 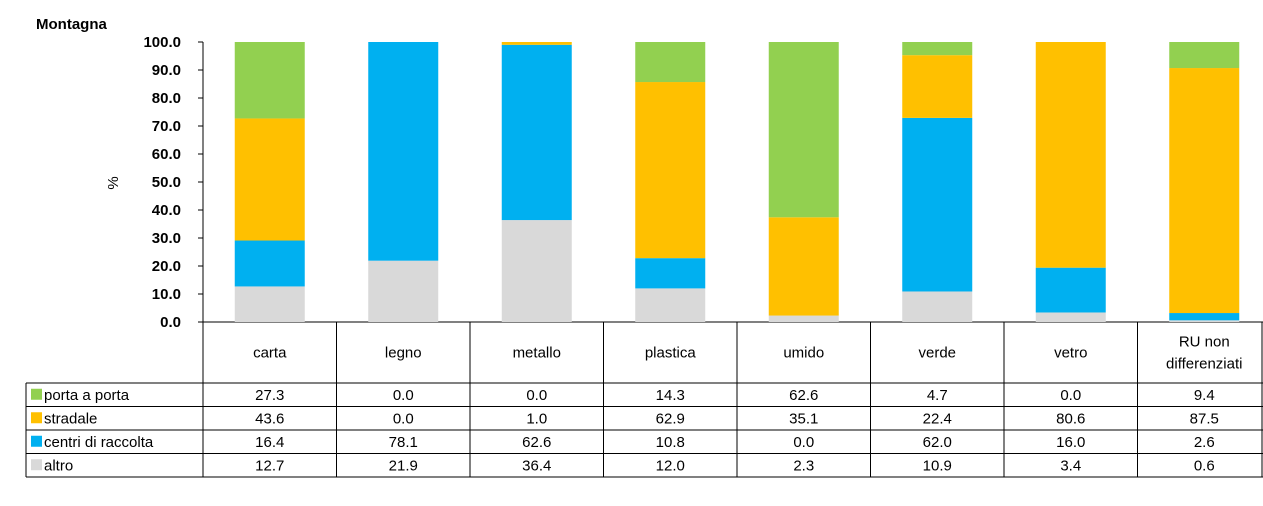 I want to click on data-label-altro-legno: 21.9, so click(x=403, y=465).